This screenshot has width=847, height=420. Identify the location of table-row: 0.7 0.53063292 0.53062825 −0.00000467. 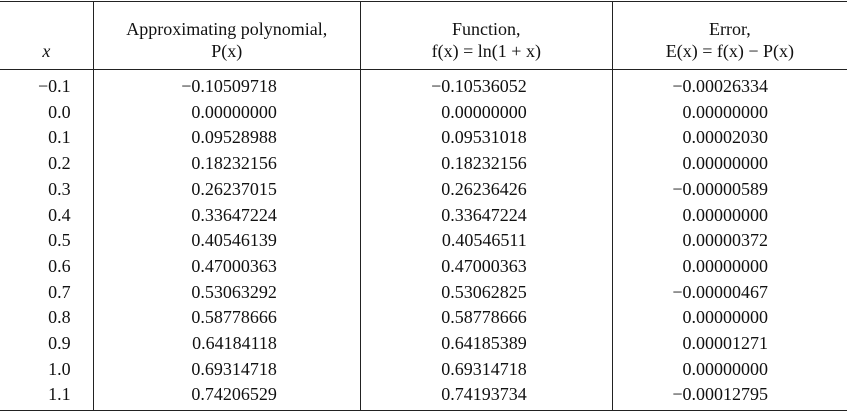
(423, 292).